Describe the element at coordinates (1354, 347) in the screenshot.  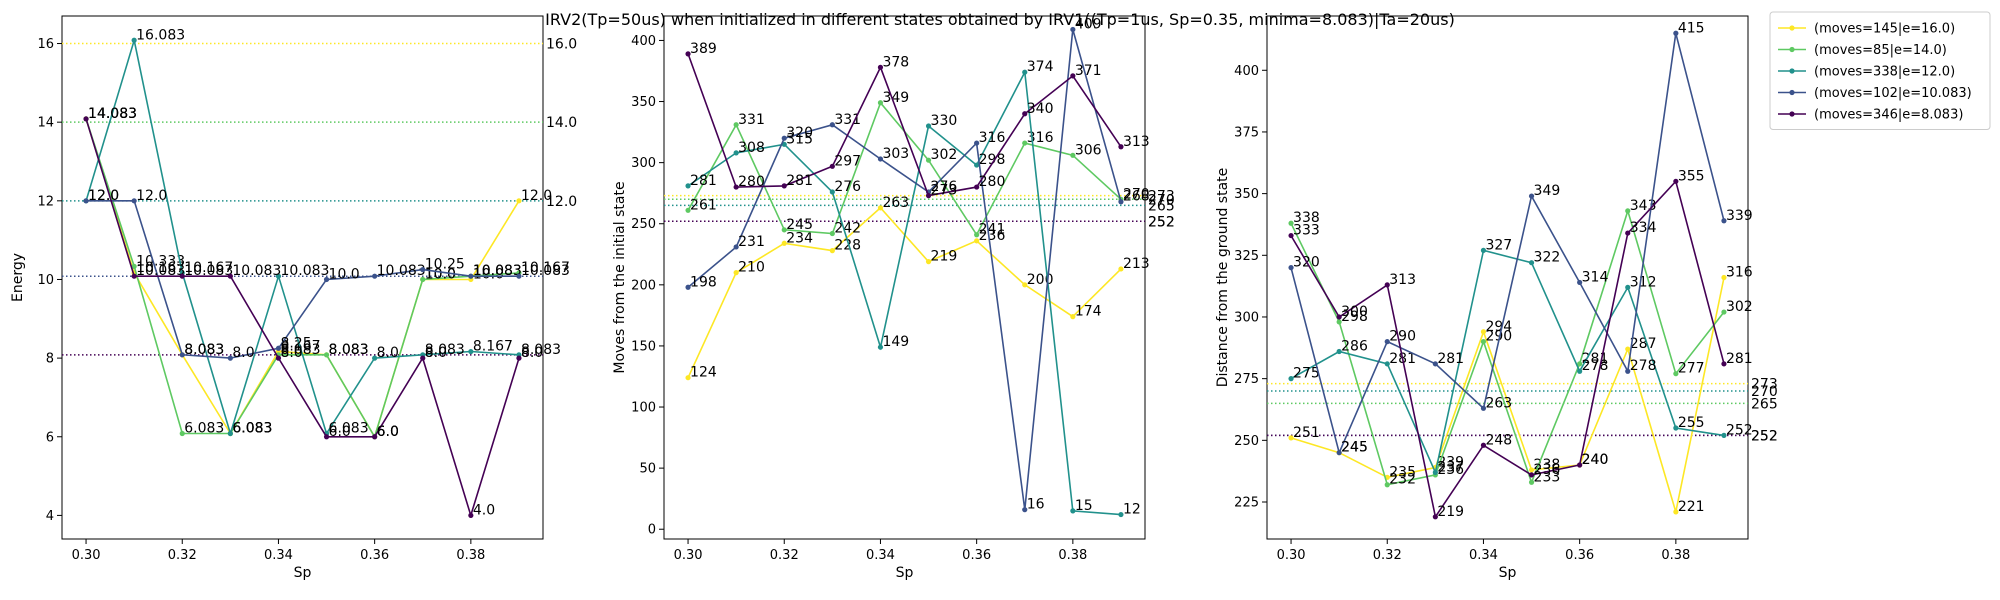
I see `data-label: 286` at that location.